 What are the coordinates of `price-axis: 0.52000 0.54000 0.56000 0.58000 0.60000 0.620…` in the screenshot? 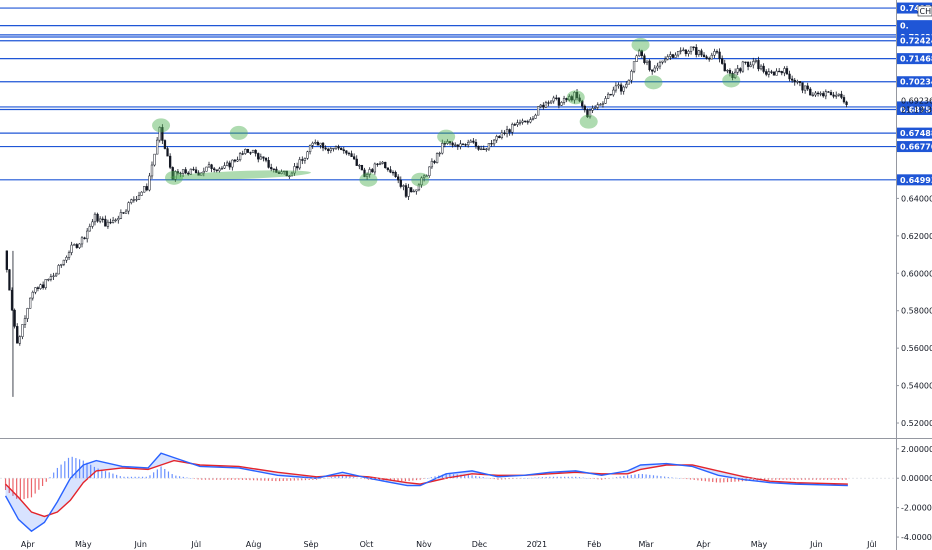 It's located at (914, 216).